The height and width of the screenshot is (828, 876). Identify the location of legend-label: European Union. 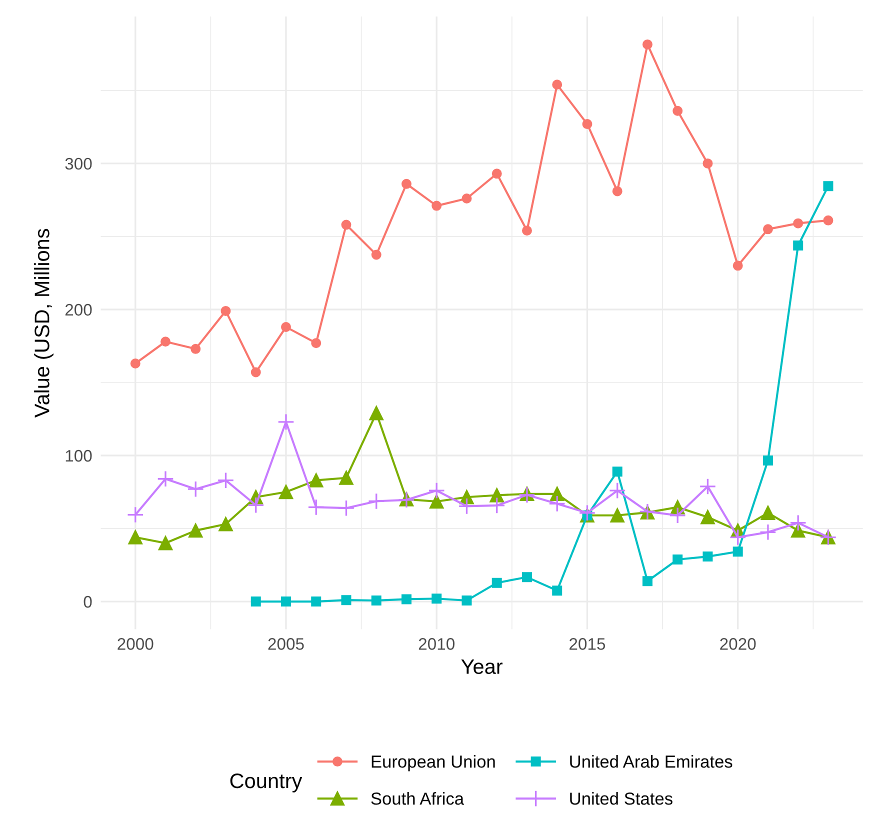
(433, 763).